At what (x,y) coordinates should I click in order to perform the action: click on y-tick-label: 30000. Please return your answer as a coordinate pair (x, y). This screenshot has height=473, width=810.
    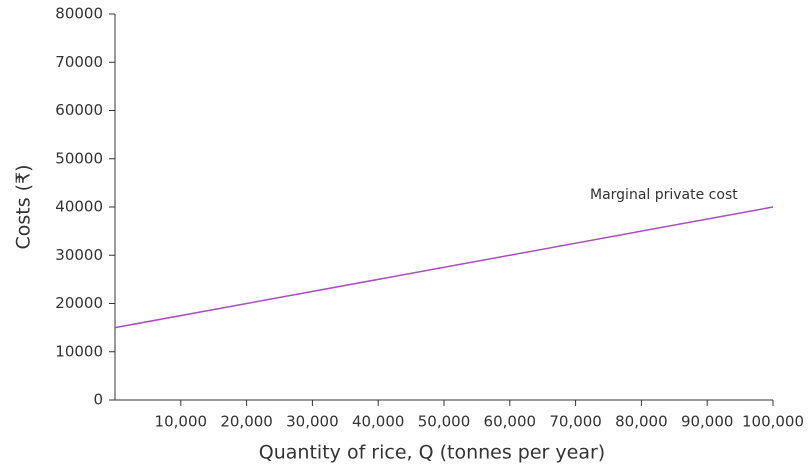
    Looking at the image, I should click on (79, 255).